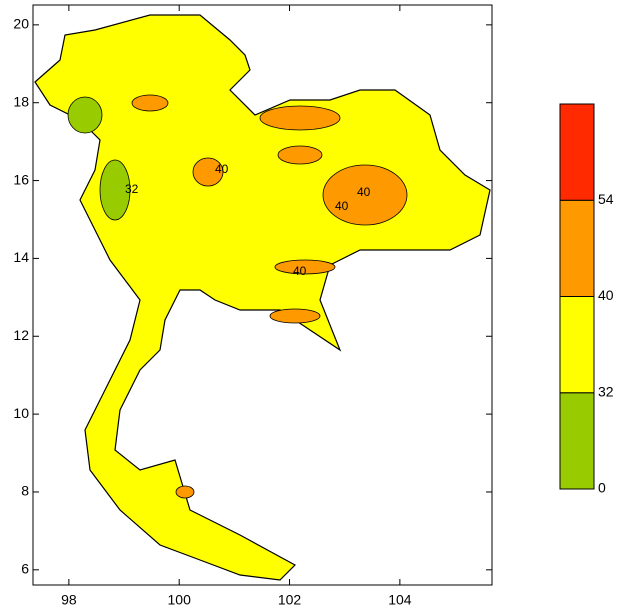 The image size is (620, 615). I want to click on y-tick-label: 10, so click(21, 413).